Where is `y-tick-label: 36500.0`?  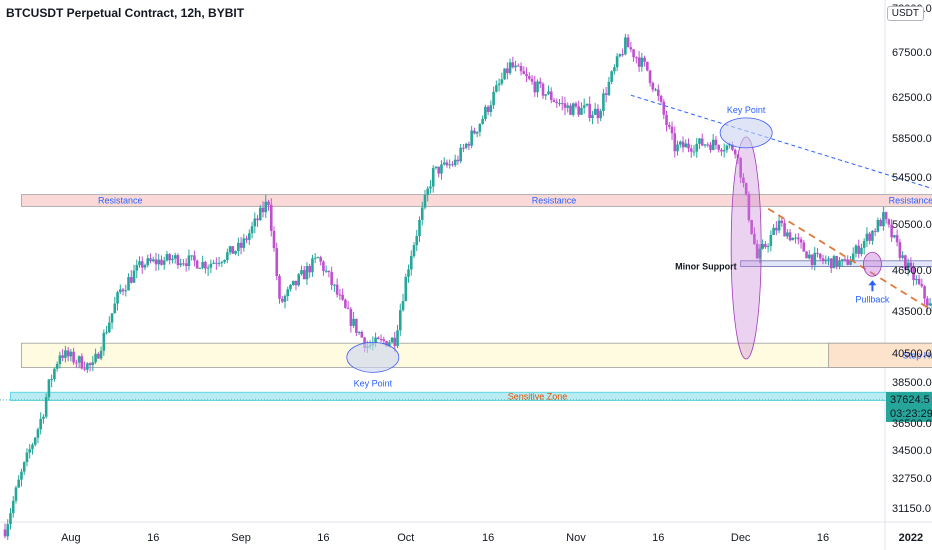
y-tick-label: 36500.0 is located at coordinates (912, 424).